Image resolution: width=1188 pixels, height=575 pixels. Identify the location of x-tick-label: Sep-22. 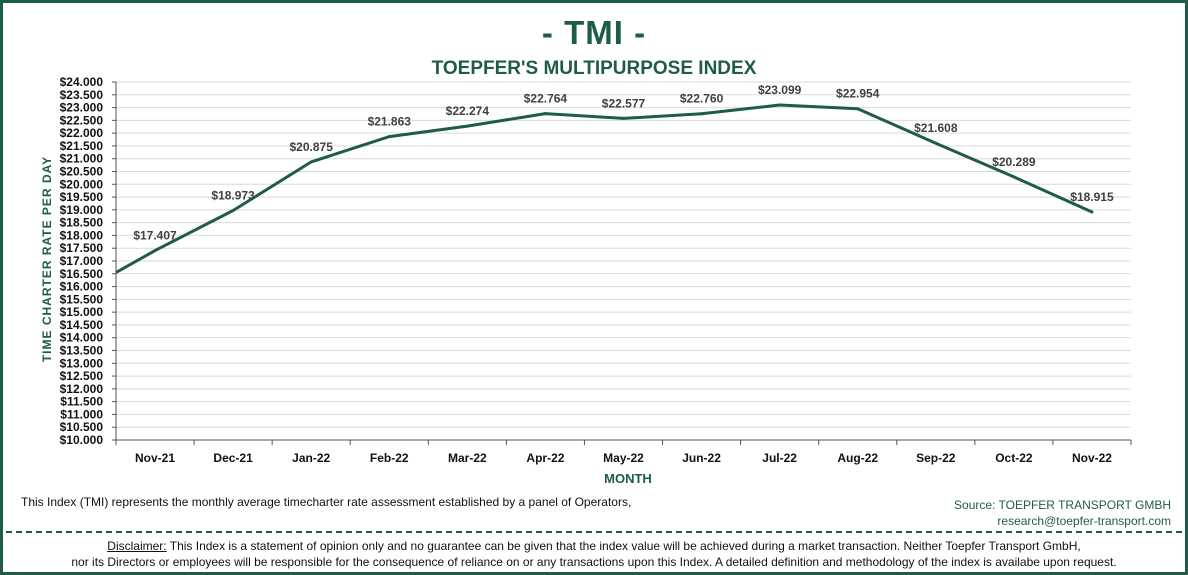
(936, 458).